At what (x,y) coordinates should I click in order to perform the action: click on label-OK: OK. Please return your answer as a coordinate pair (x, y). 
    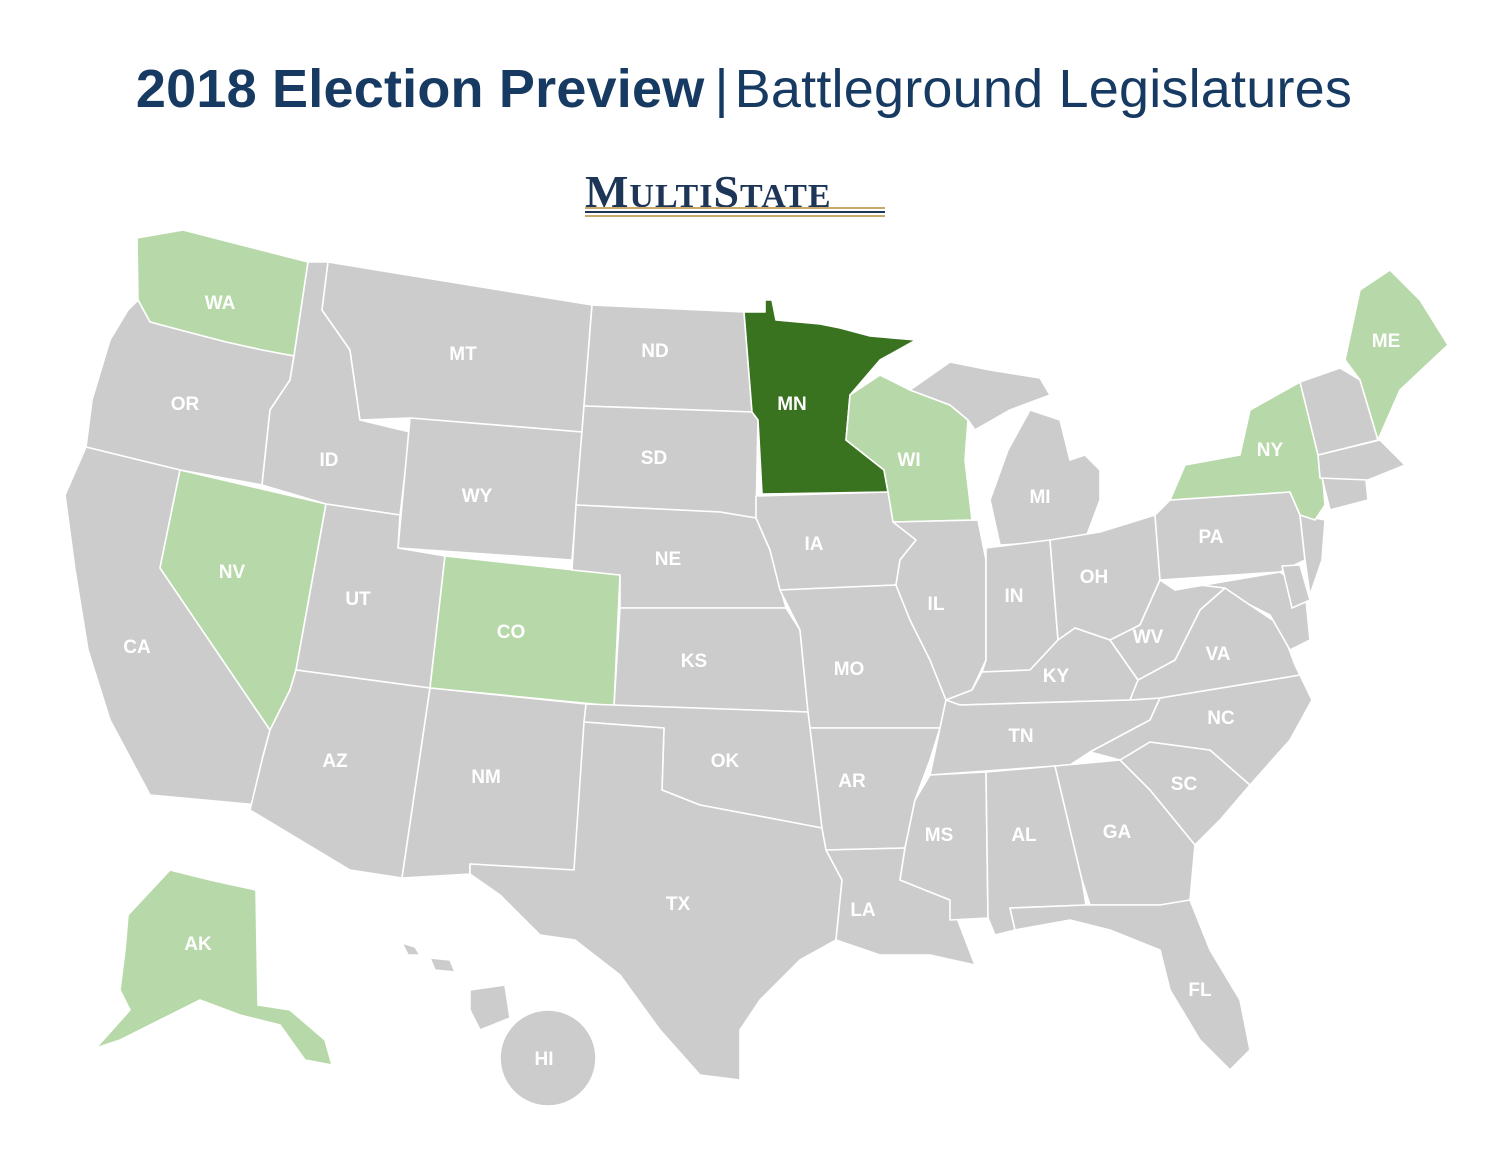
    Looking at the image, I should click on (725, 761).